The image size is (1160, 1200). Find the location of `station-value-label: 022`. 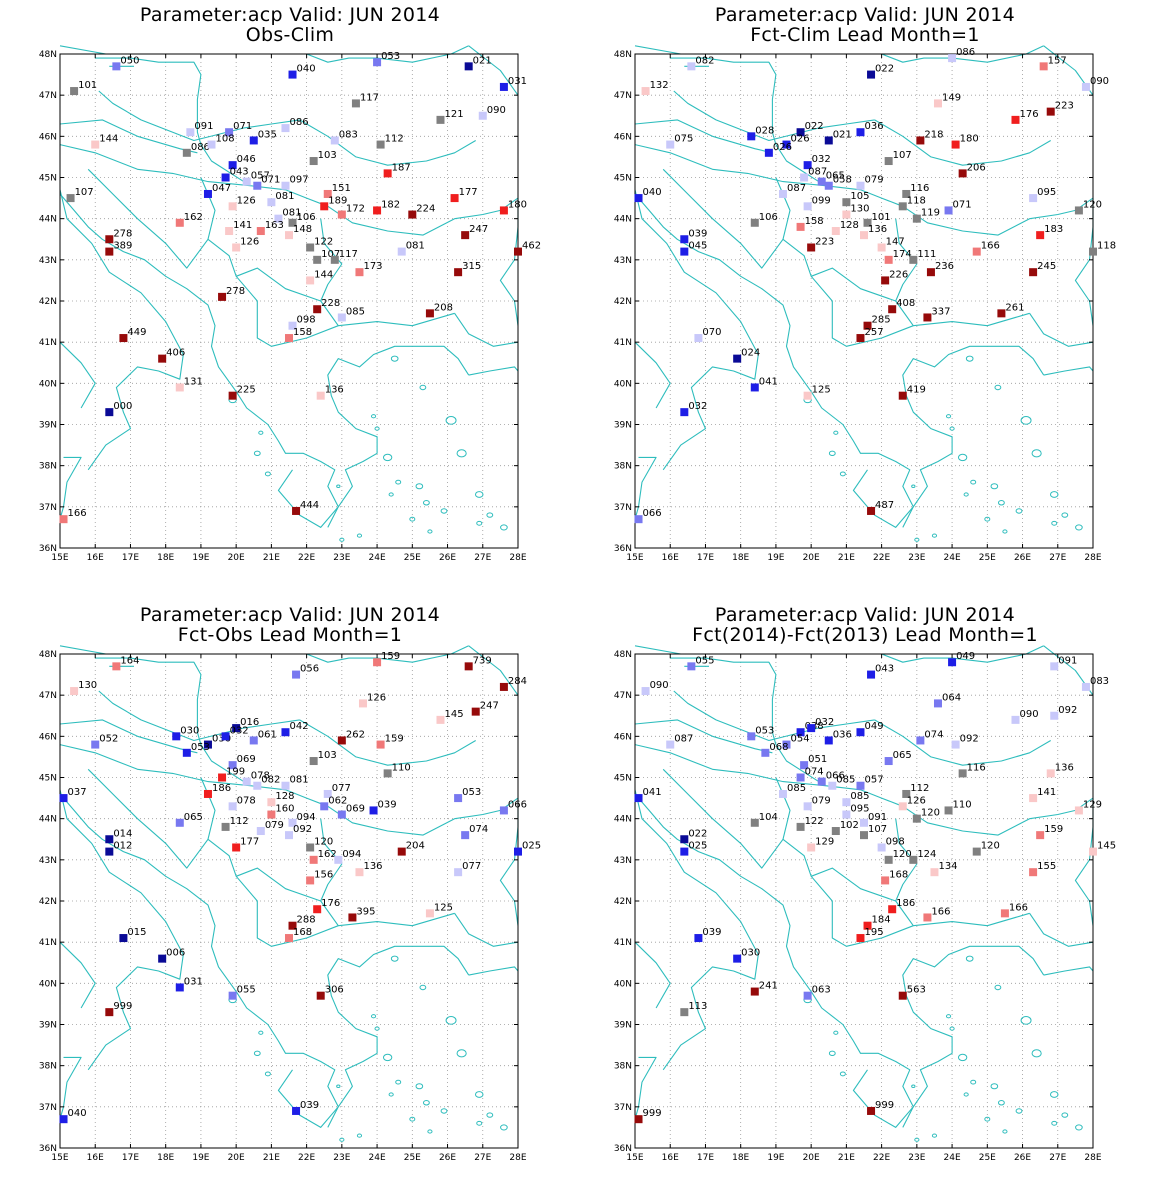

station-value-label: 022 is located at coordinates (884, 69).